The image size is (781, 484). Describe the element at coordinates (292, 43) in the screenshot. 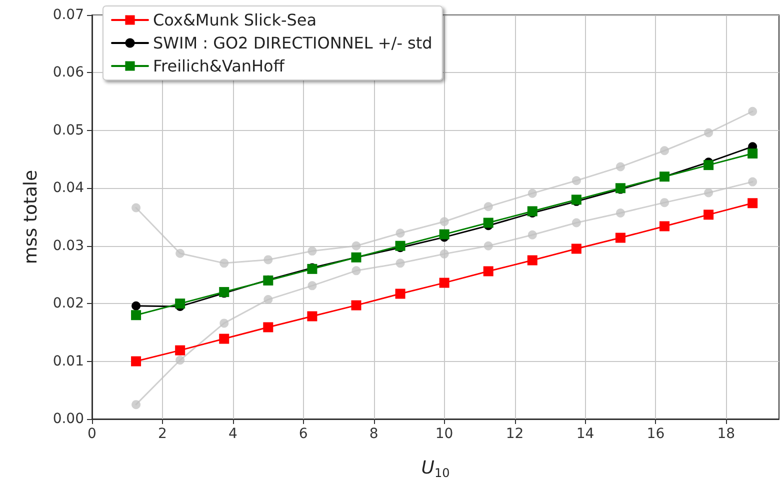

I see `legend-label: SWIM : GO2 DIRECTIONNEL +/- std` at that location.